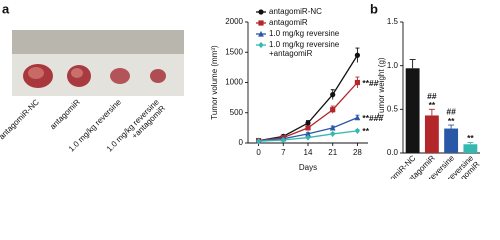 The height and width of the screenshot is (240, 500). I want to click on y-tick-label: 1.5, so click(393, 21).